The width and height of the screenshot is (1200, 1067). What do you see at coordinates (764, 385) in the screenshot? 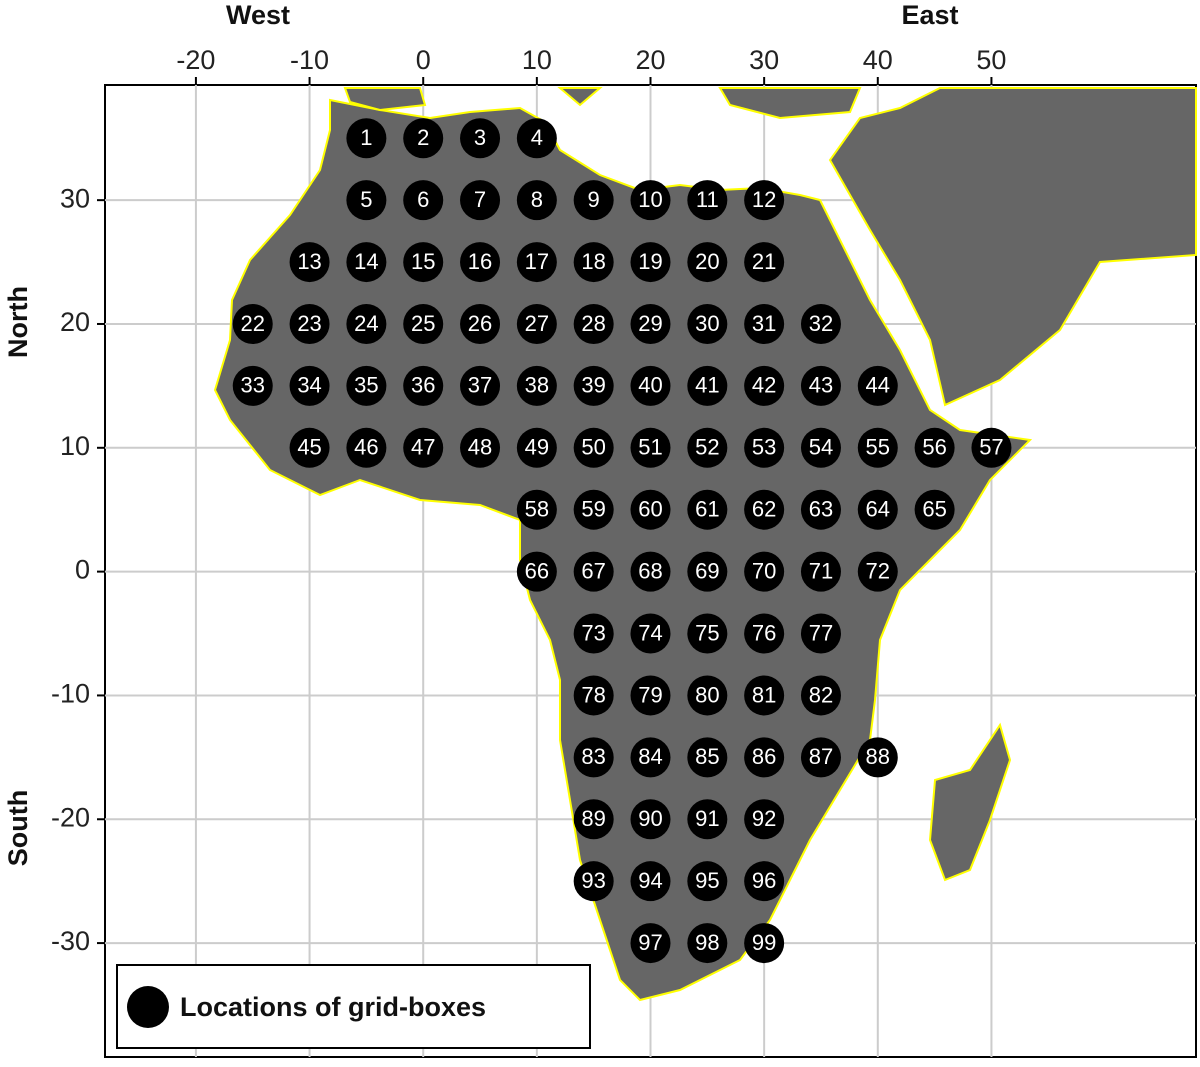
I see `grid-box-label: 42` at bounding box center [764, 385].